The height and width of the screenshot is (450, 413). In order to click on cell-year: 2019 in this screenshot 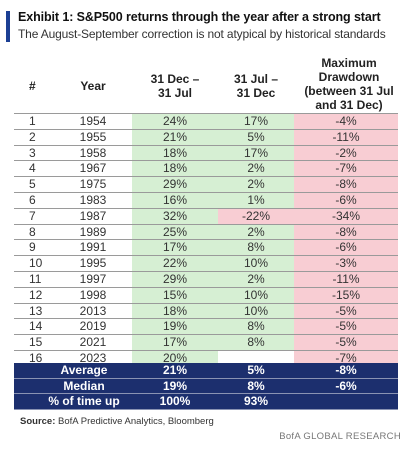, I will do `click(93, 326)`.